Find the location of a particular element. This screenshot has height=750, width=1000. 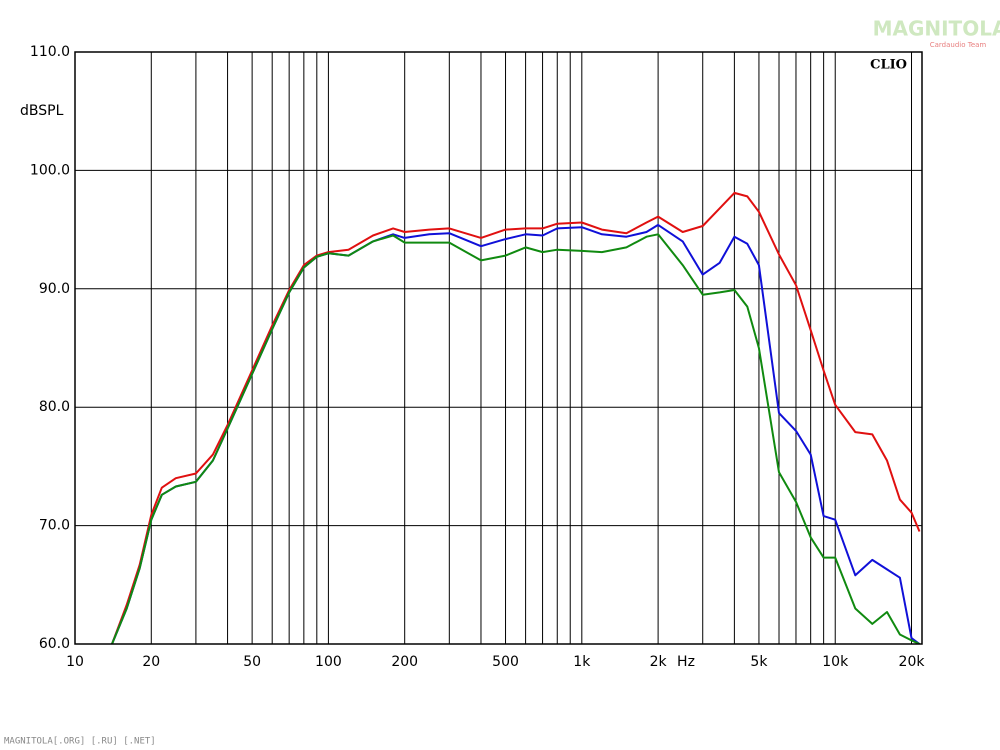

y-tick-label: 90.0 is located at coordinates (54, 289).